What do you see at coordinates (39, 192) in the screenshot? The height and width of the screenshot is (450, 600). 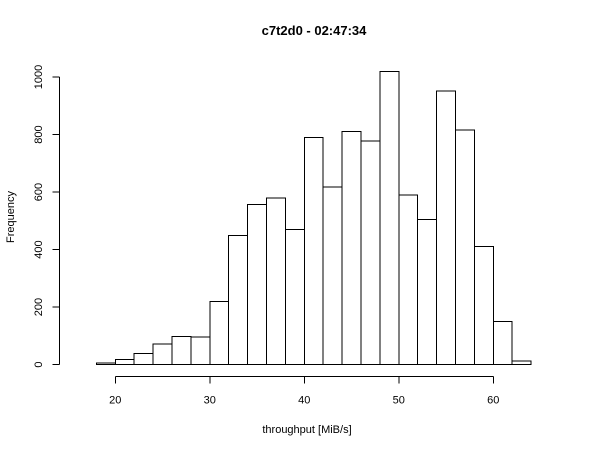 I see `y-tick-label-600: 600` at bounding box center [39, 192].